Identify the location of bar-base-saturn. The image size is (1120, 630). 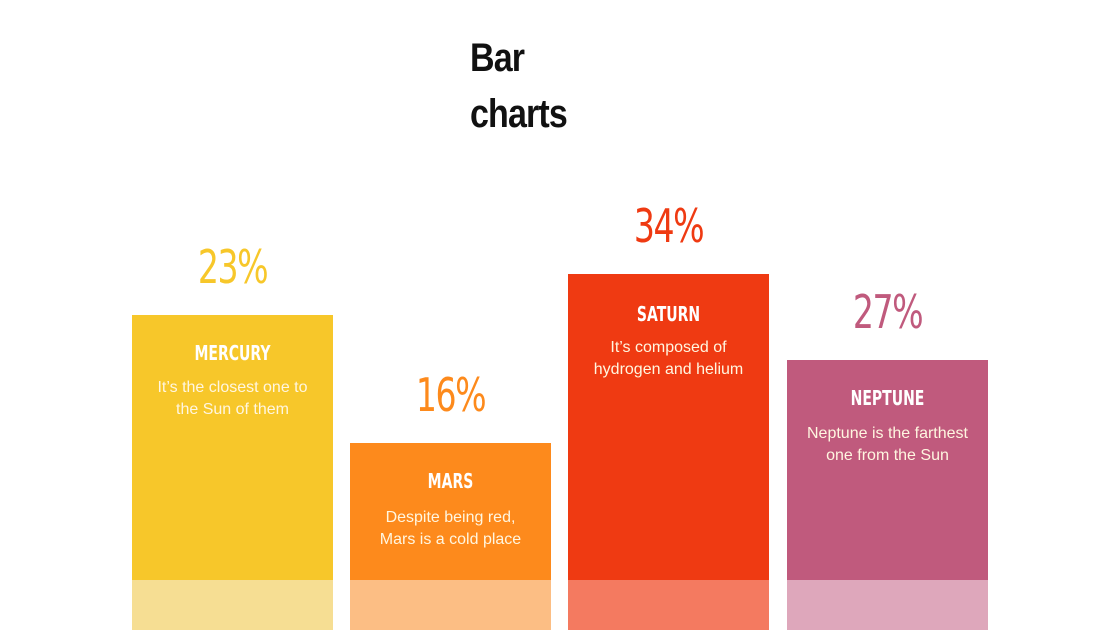
(668, 605).